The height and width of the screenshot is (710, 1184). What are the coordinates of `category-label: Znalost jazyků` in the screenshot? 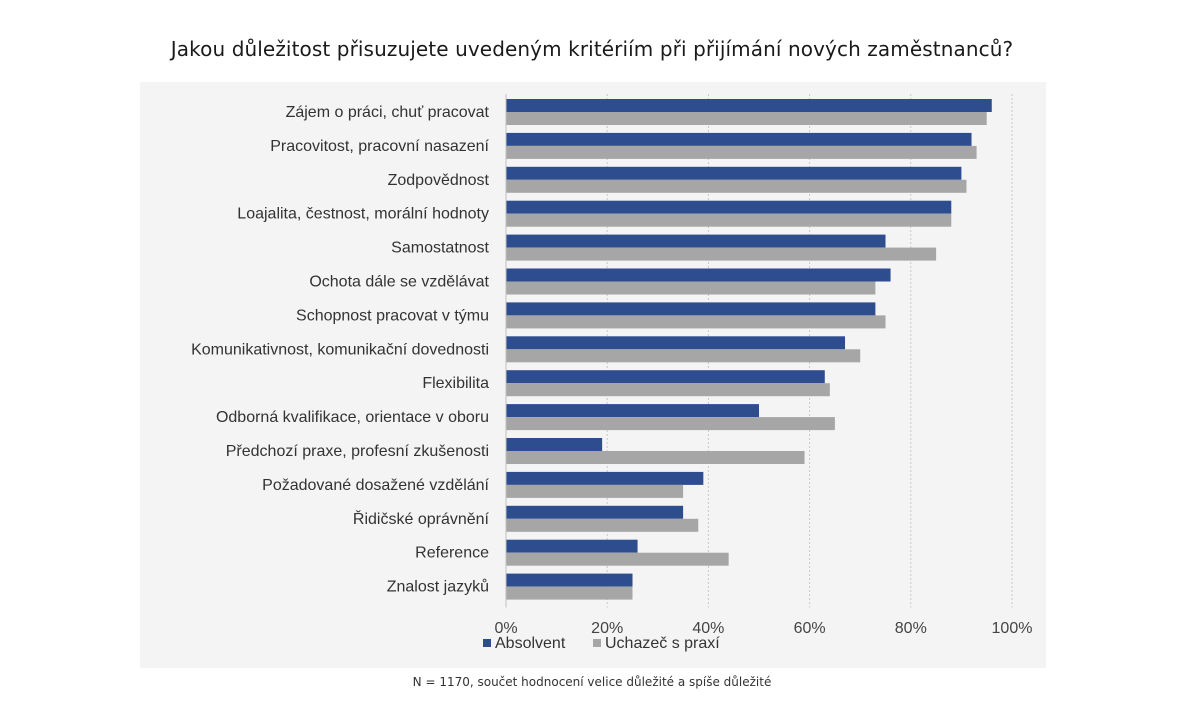 It's located at (438, 587).